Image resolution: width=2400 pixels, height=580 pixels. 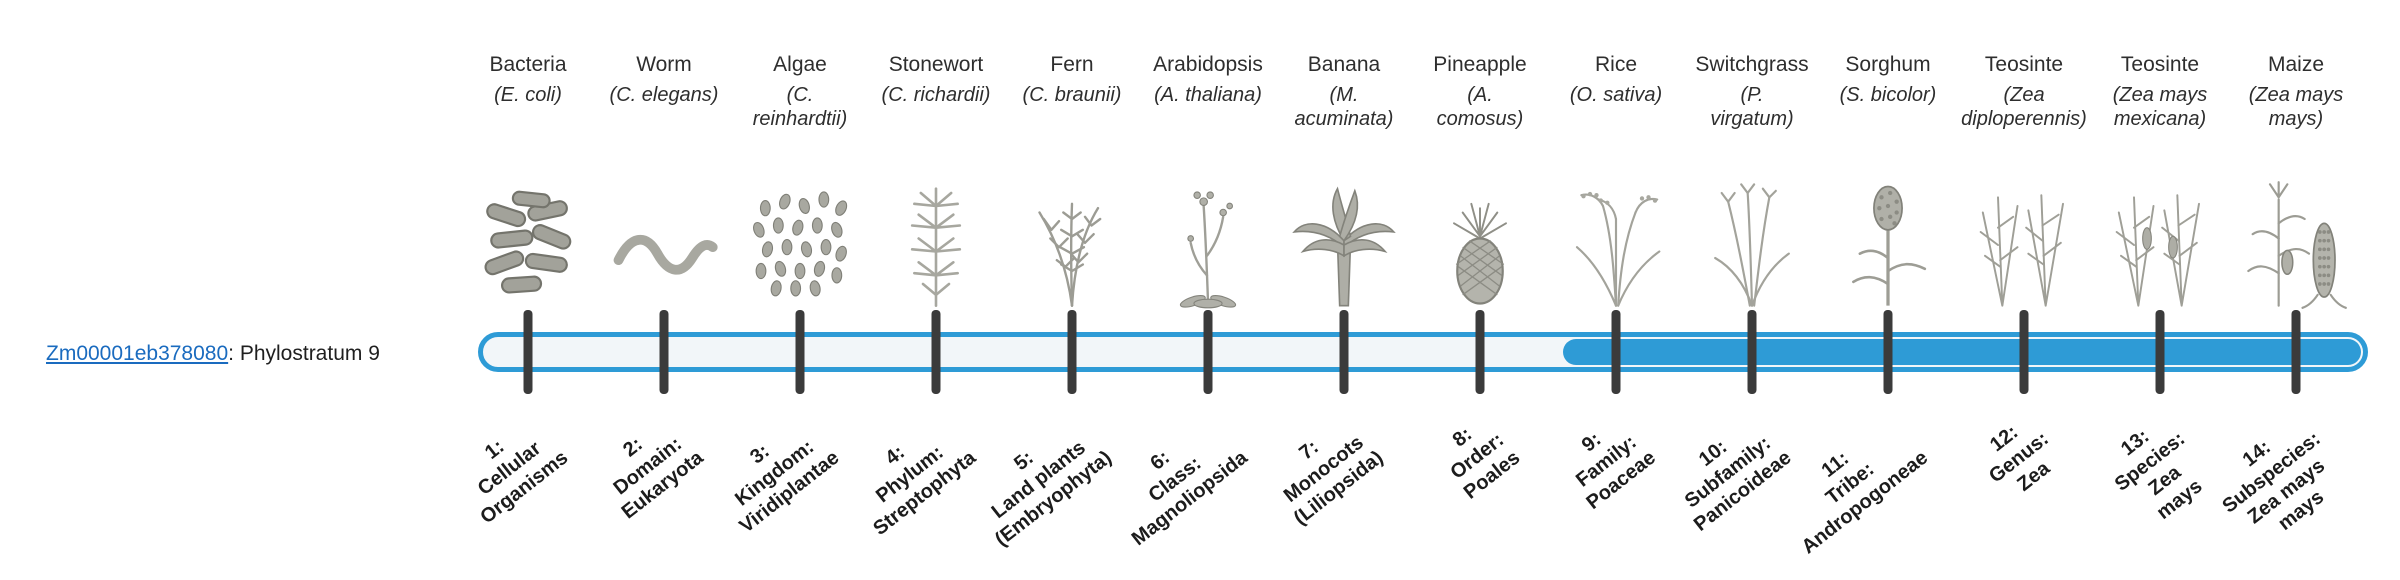 I want to click on organism-scientific-name: (E. coli), so click(x=528, y=95).